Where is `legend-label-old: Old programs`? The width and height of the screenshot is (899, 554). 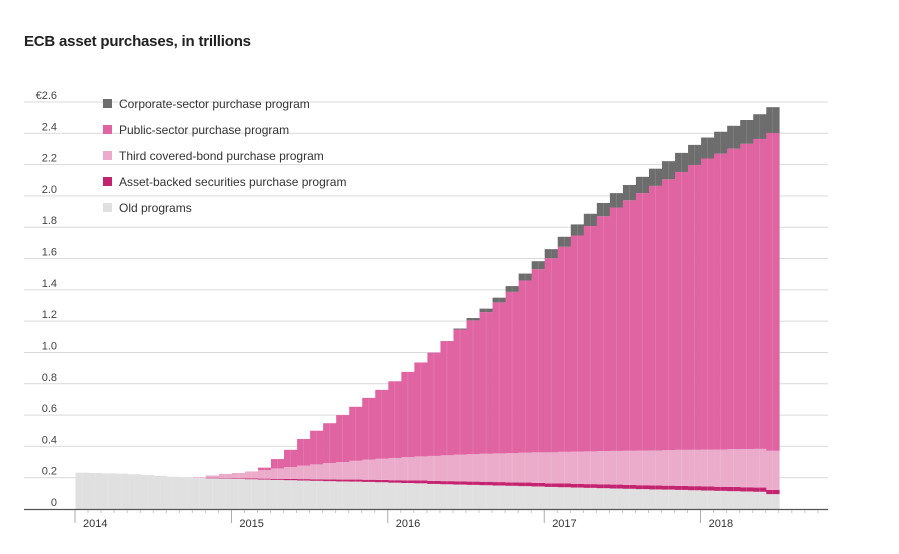
legend-label-old: Old programs is located at coordinates (155, 208).